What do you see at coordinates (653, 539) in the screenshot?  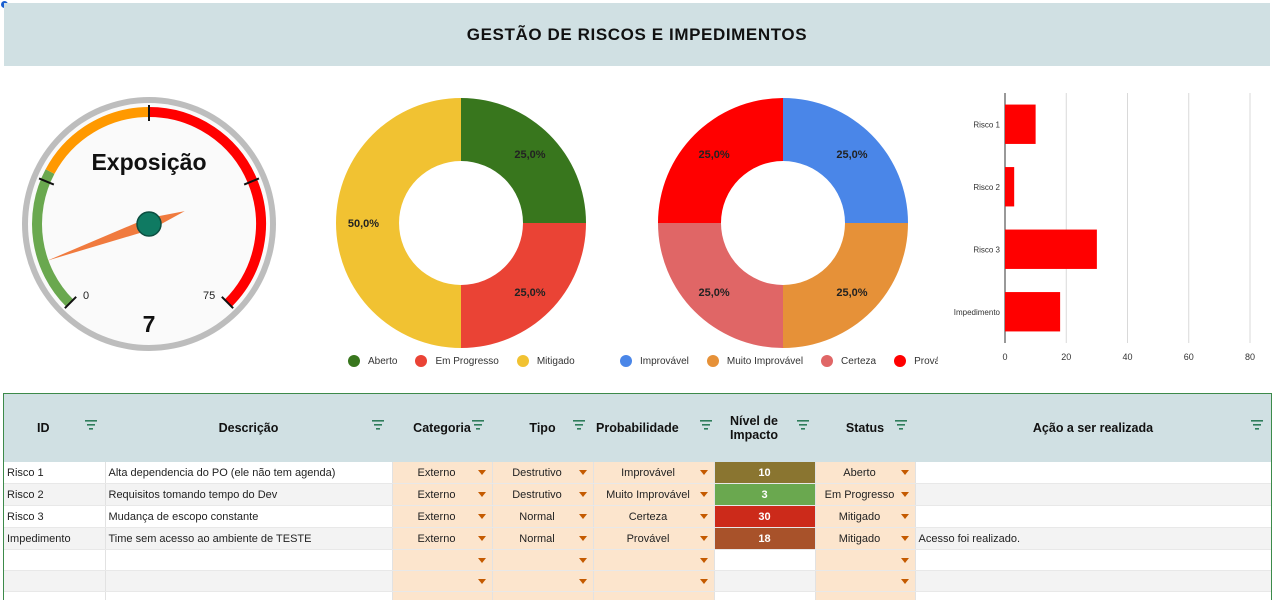 I see `cell-probability-dropdown: Provável` at bounding box center [653, 539].